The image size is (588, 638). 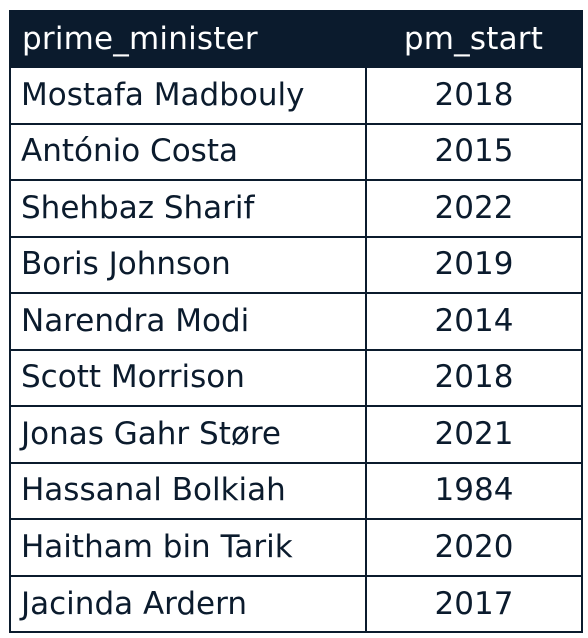 I want to click on cell-pm-start: 1984, so click(x=473, y=490).